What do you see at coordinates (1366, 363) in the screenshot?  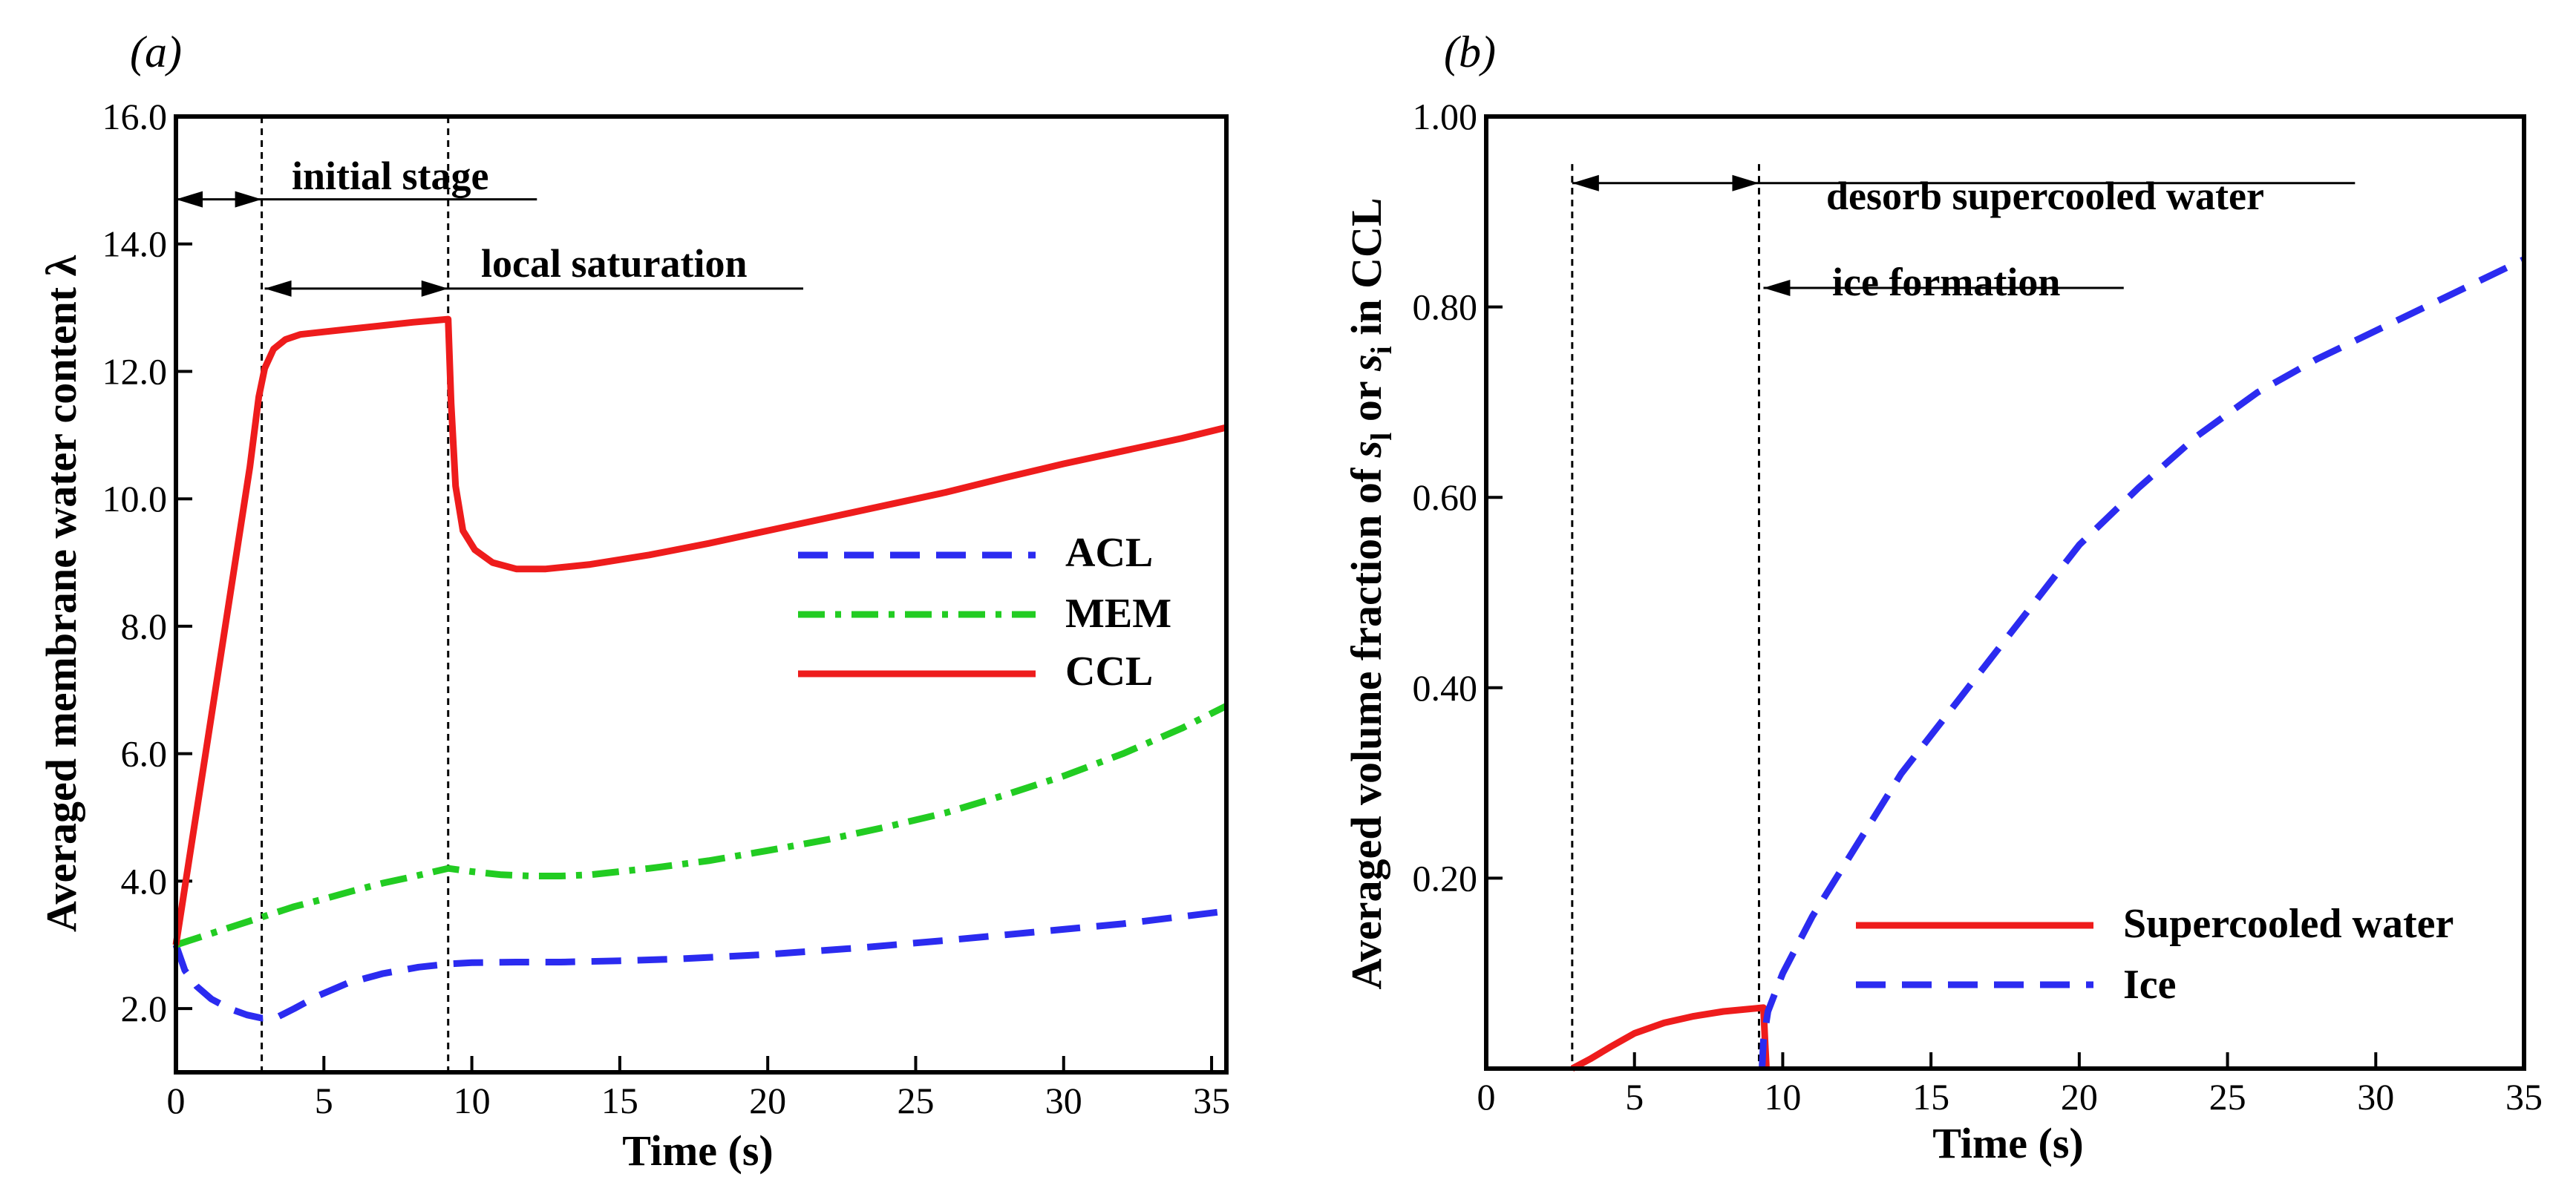 I see `y-title-s2: s` at bounding box center [1366, 363].